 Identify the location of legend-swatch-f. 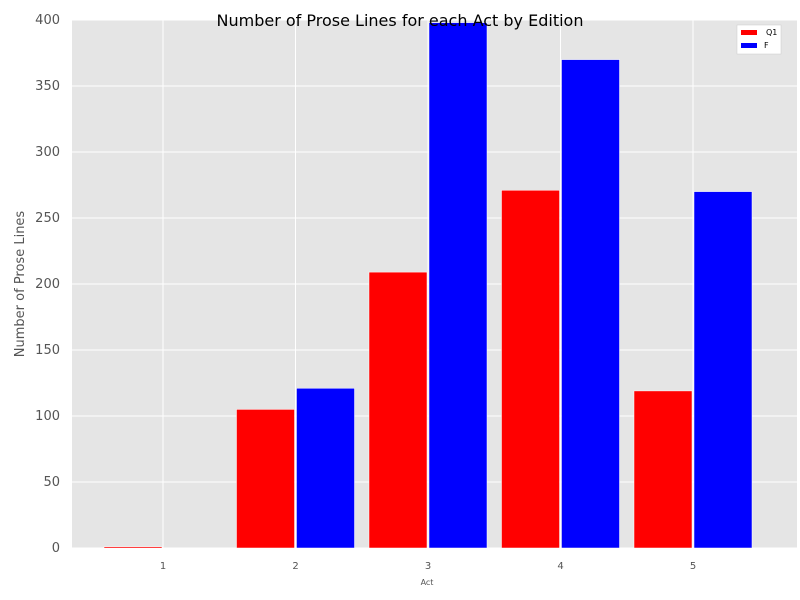
(749, 45).